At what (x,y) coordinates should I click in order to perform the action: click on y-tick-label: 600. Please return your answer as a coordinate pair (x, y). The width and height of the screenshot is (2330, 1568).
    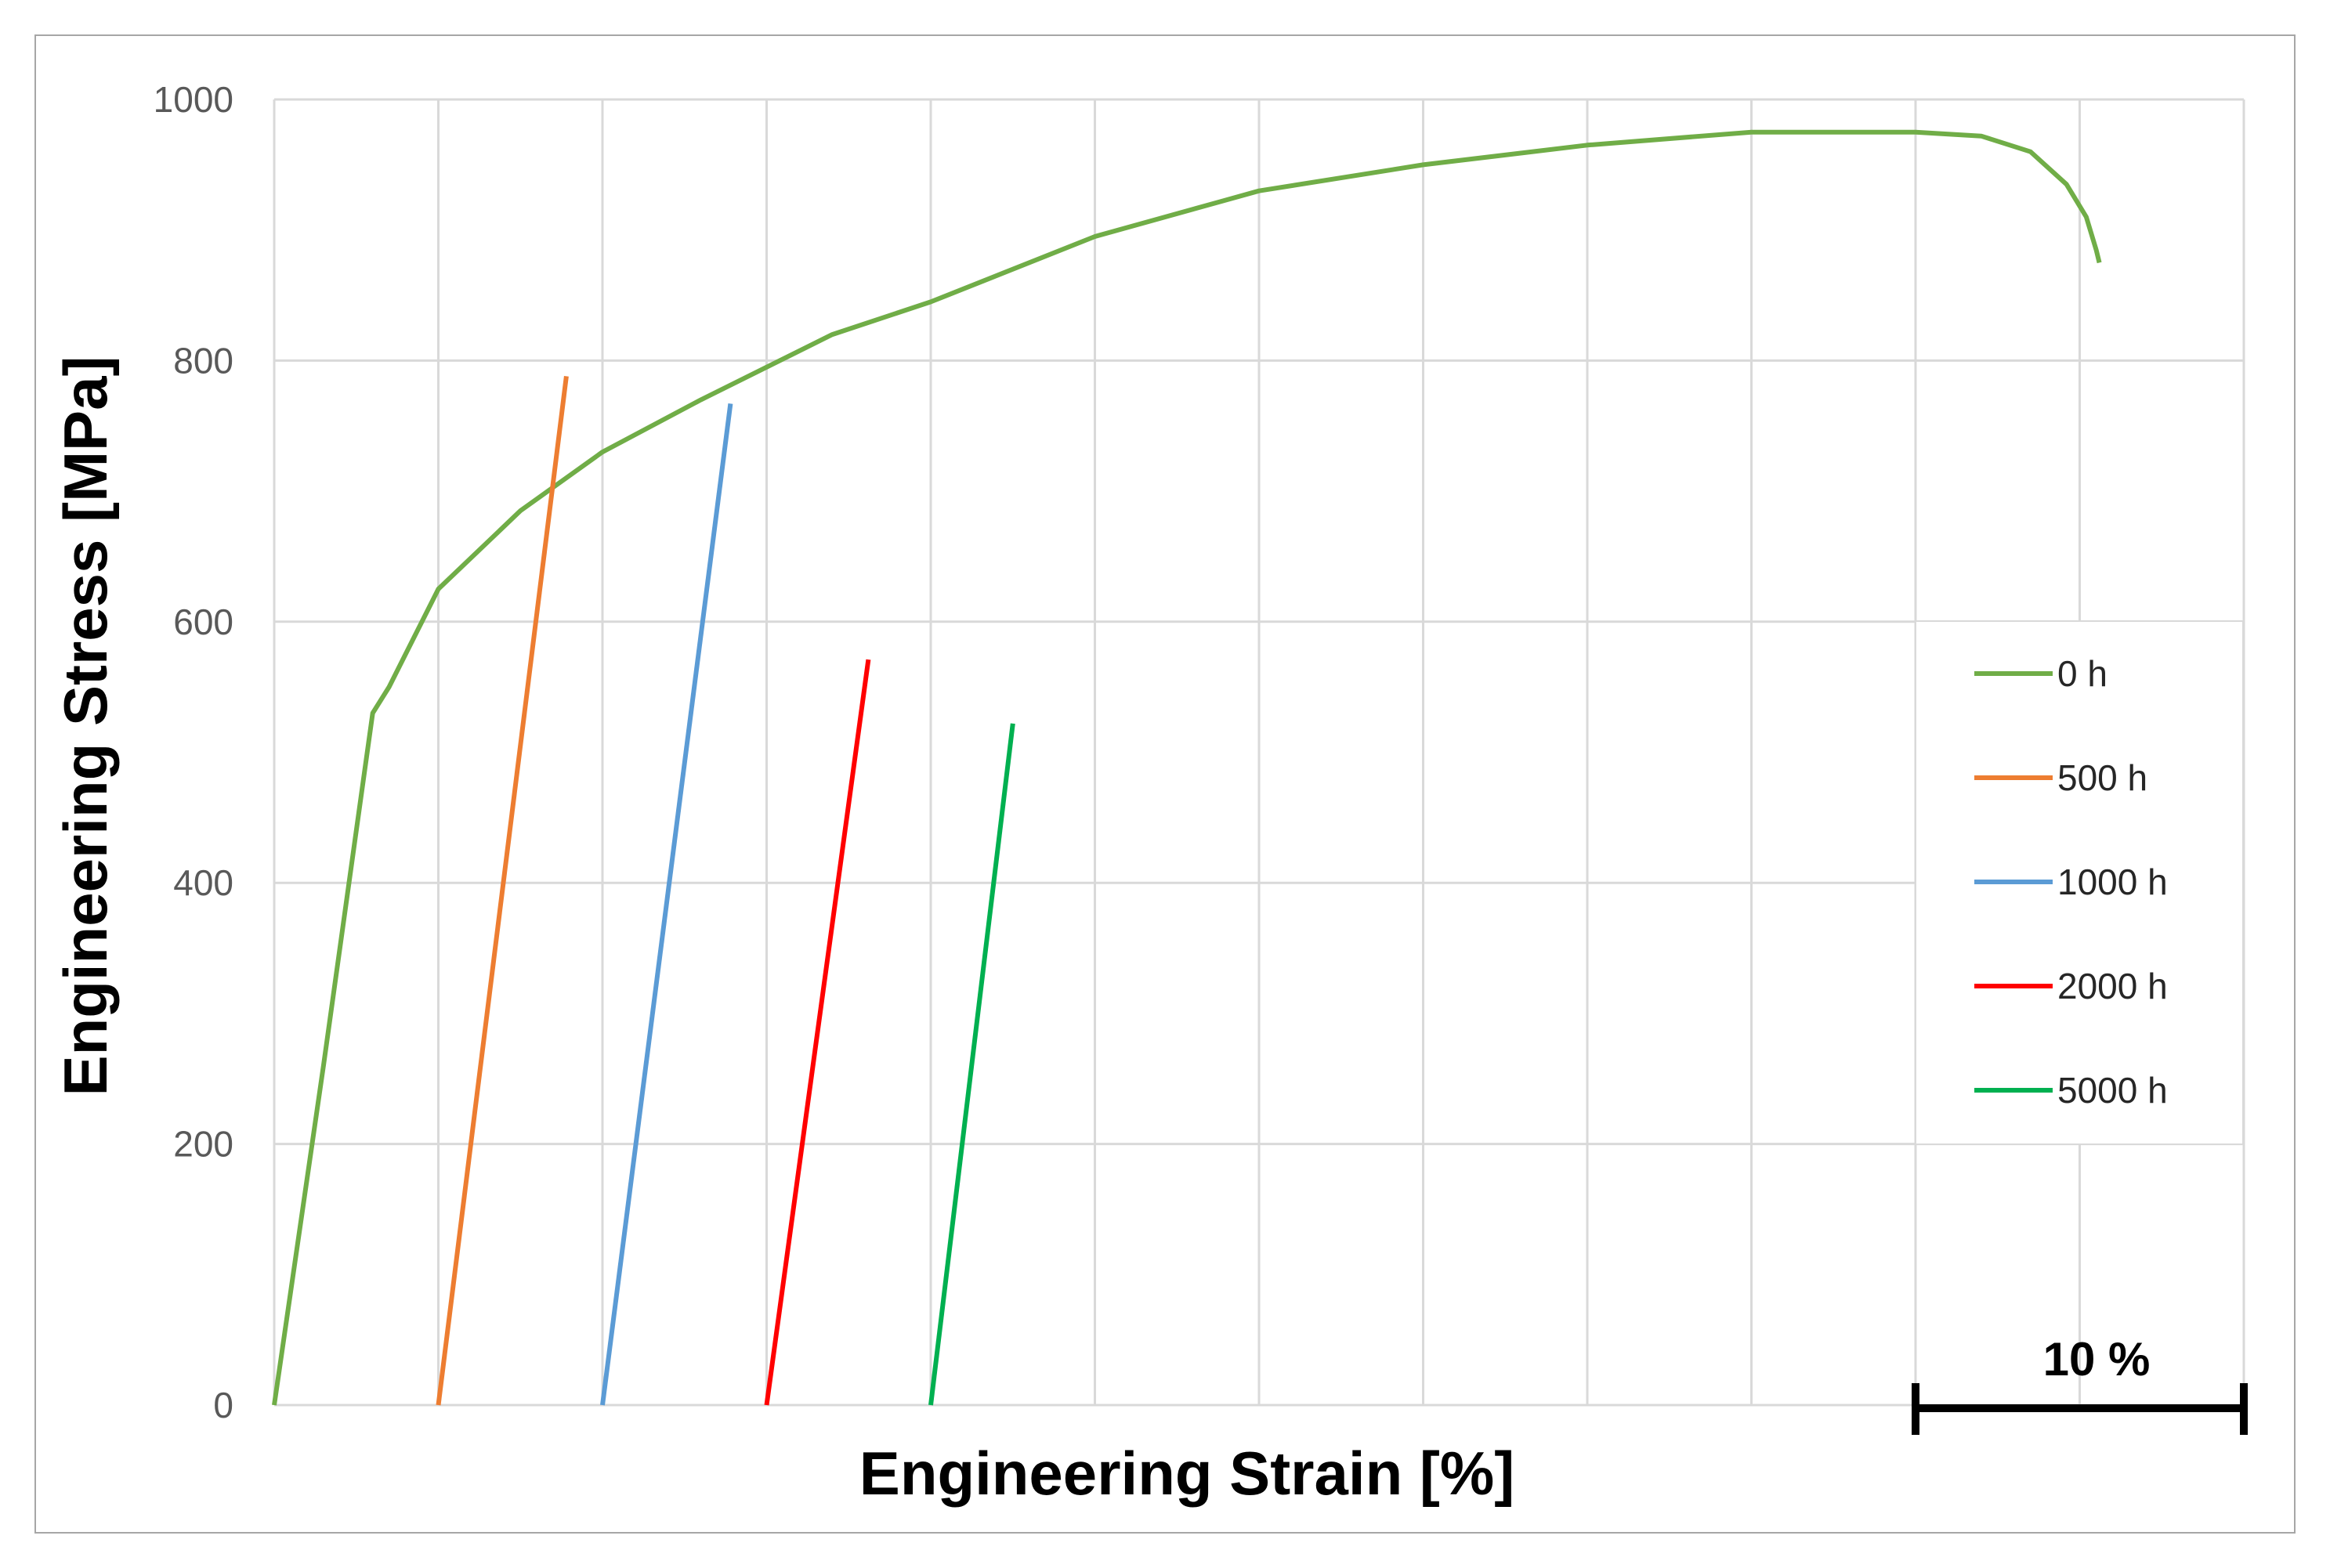
    Looking at the image, I should click on (203, 622).